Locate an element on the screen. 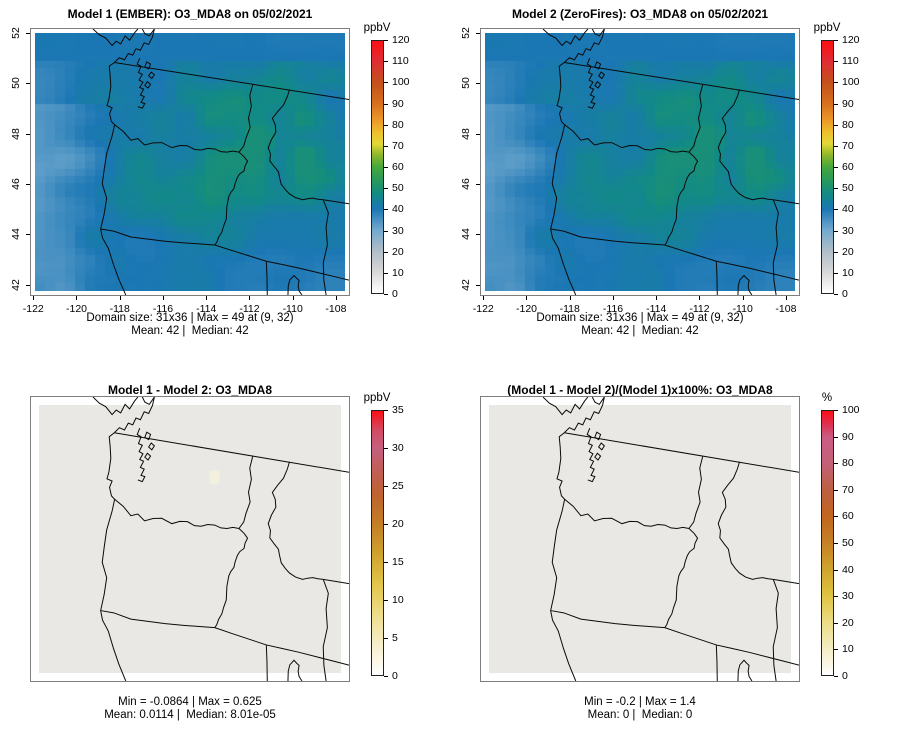 The height and width of the screenshot is (752, 900). stats-line-1: Min = -0.0864 | Max = 0.625 is located at coordinates (190, 702).